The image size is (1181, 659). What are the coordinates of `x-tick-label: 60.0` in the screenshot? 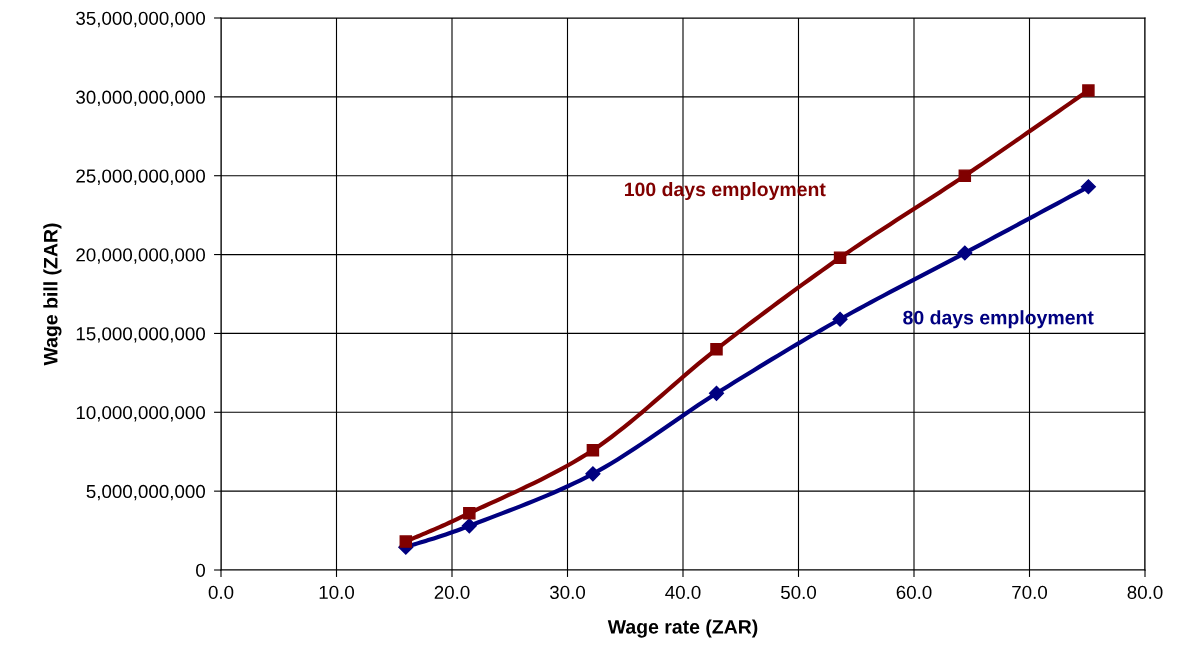 It's located at (914, 592).